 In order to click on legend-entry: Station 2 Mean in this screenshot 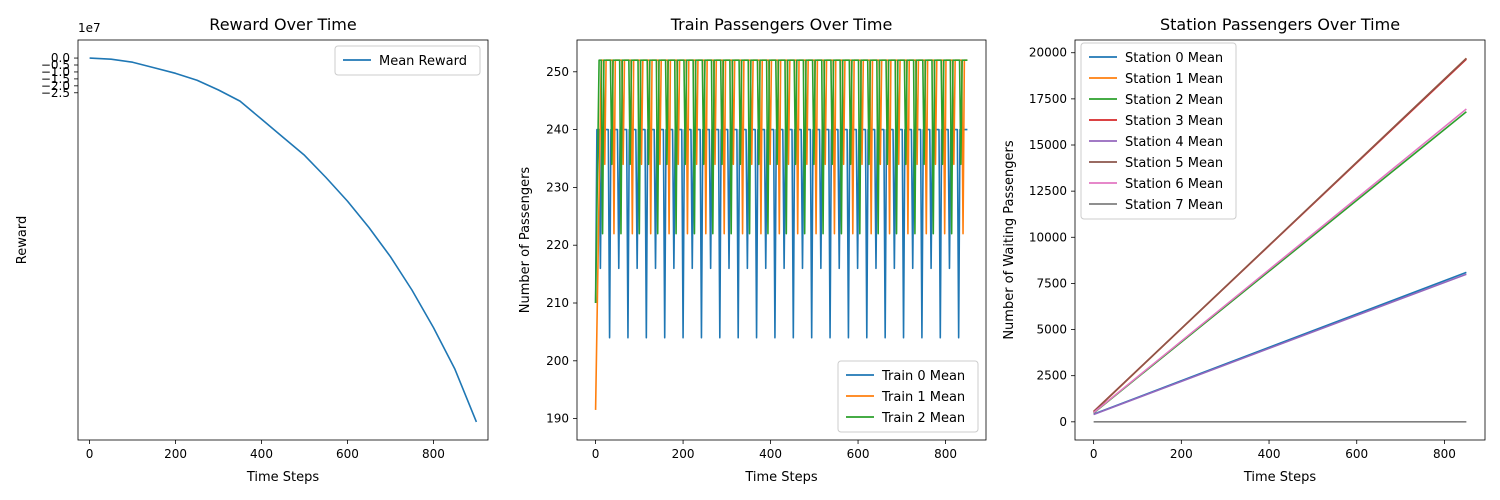, I will do `click(1174, 100)`.